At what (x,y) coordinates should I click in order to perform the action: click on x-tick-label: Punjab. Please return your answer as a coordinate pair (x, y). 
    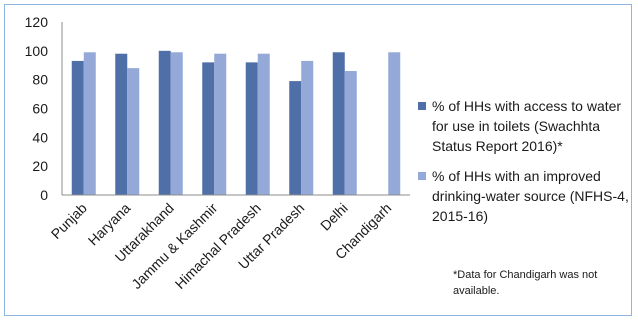
    Looking at the image, I should click on (69, 221).